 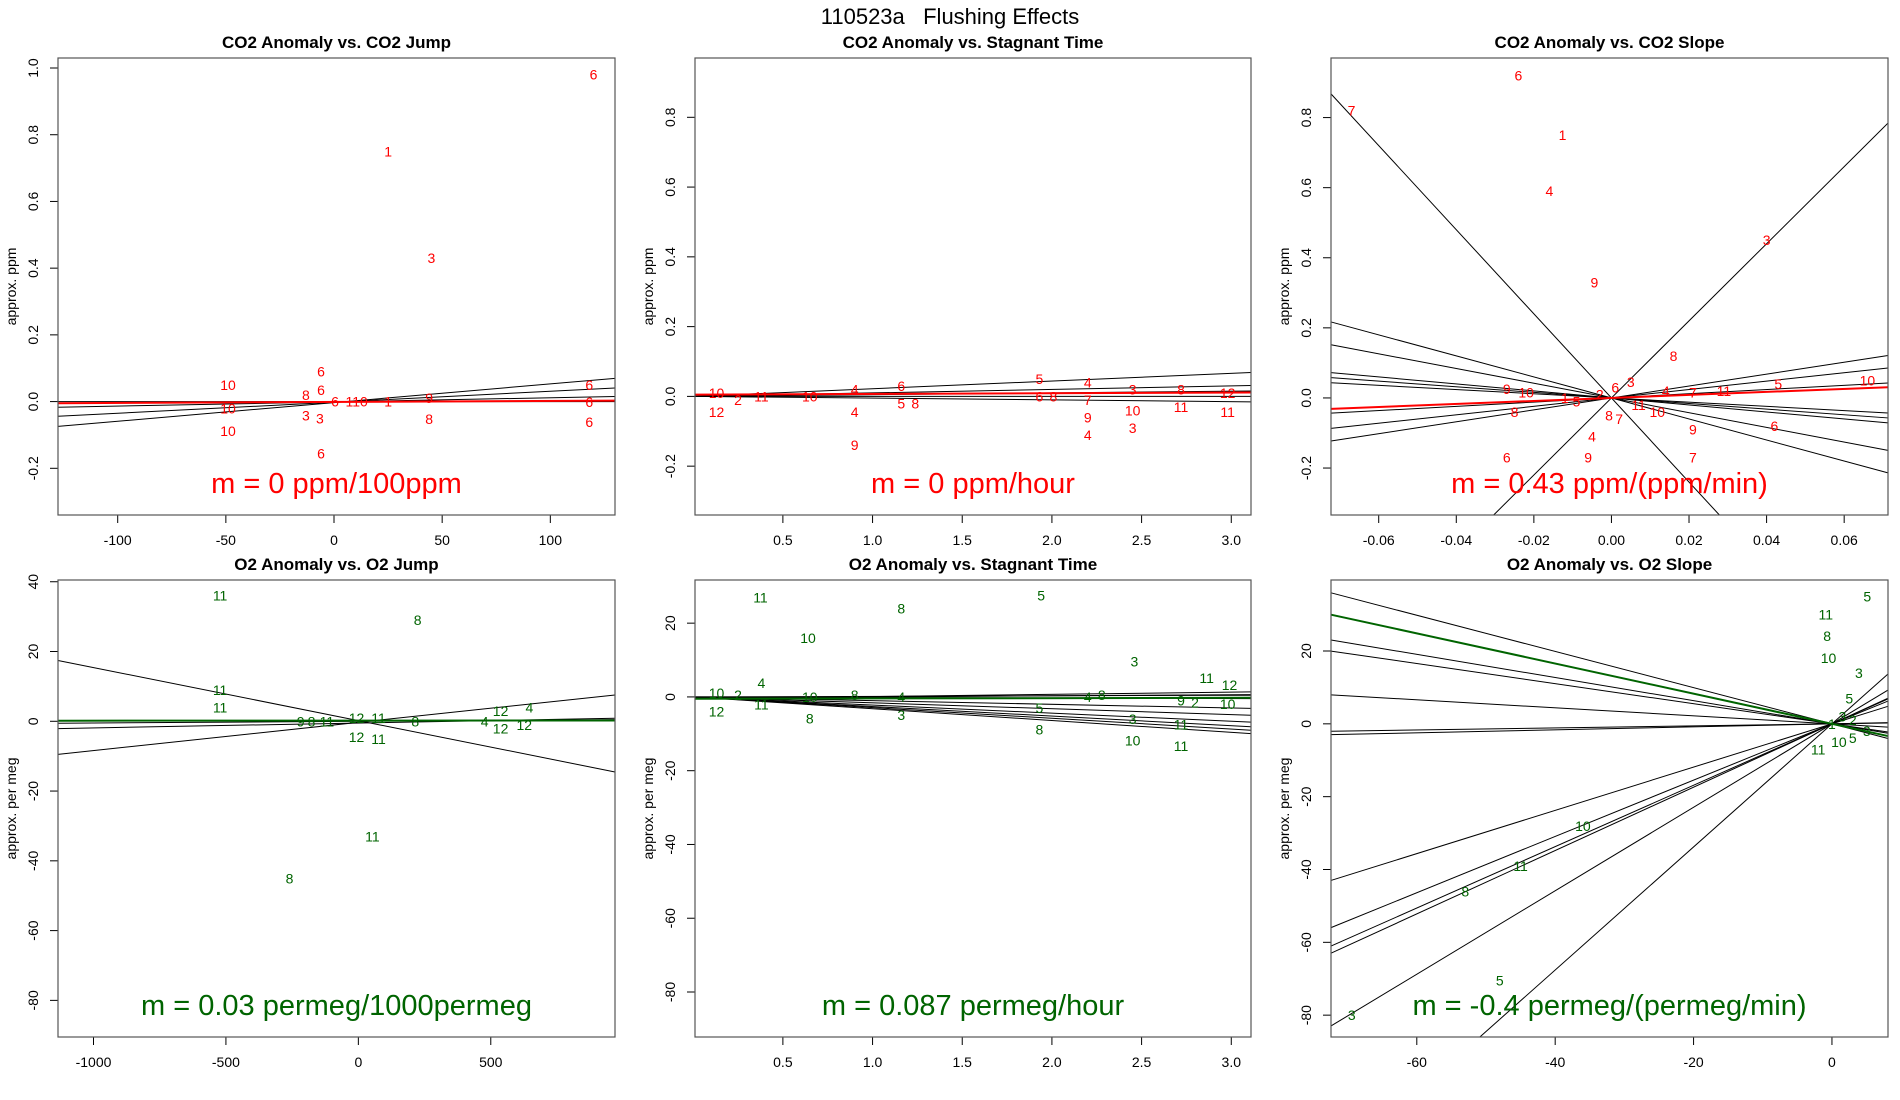 I want to click on panel-title: O2 Anomaly vs. O2 Jump, so click(x=336, y=564).